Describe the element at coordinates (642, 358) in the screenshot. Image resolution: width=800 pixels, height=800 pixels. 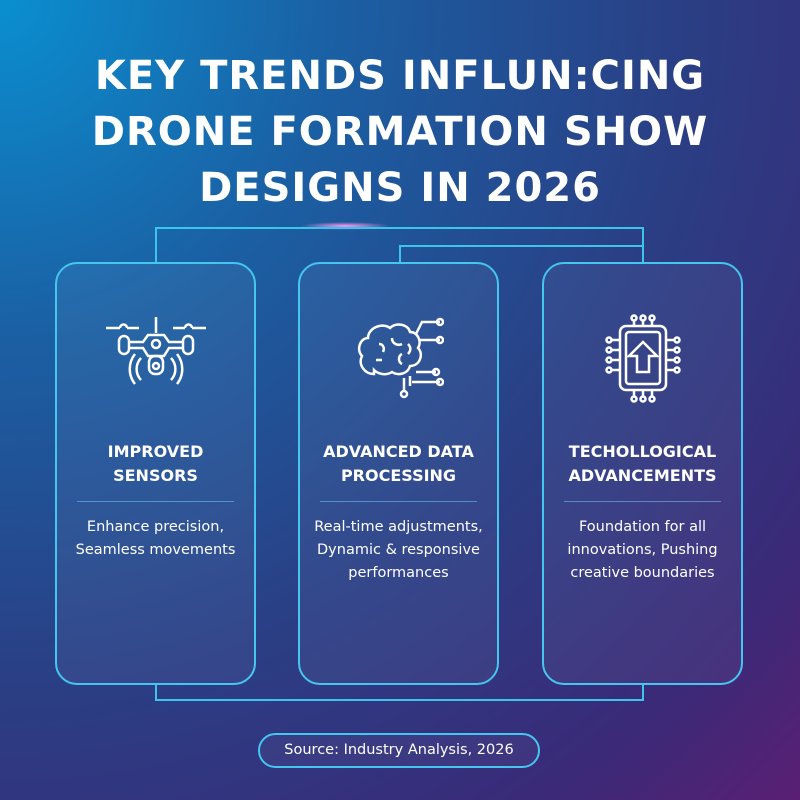
I see `chip-upgrade-icon` at that location.